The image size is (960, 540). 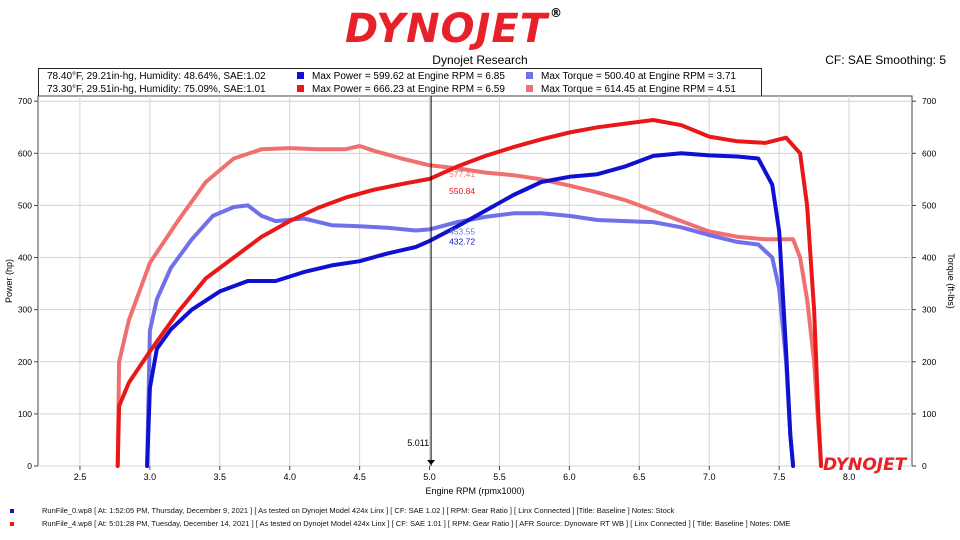 What do you see at coordinates (462, 191) in the screenshot?
I see `cursor-readout: 550.84` at bounding box center [462, 191].